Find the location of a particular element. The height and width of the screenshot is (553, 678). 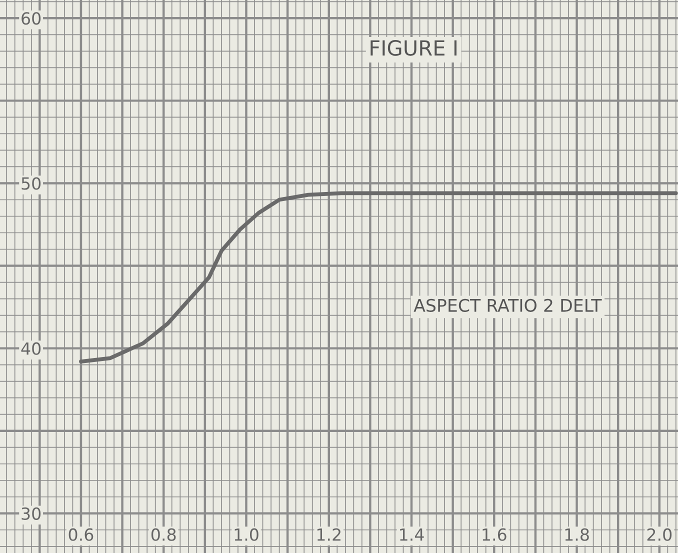

y-tick-label: 40 is located at coordinates (31, 348).